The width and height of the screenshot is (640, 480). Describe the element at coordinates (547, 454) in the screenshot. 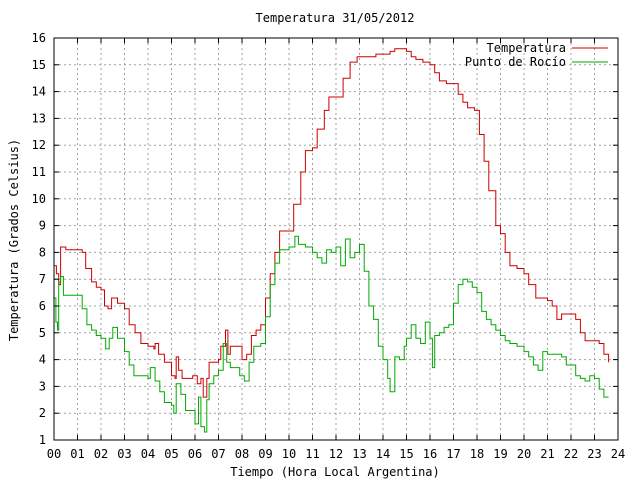

I see `x-tick-label: 21` at that location.